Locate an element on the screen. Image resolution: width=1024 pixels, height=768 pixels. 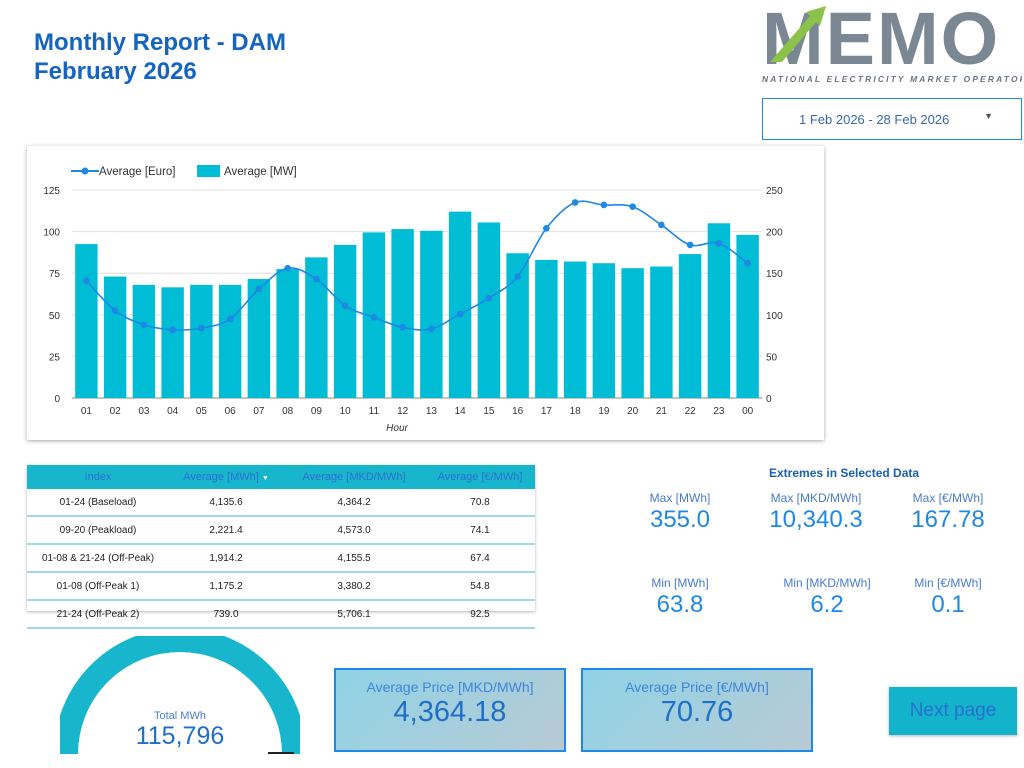
table-cell: 74.1 is located at coordinates (480, 530).